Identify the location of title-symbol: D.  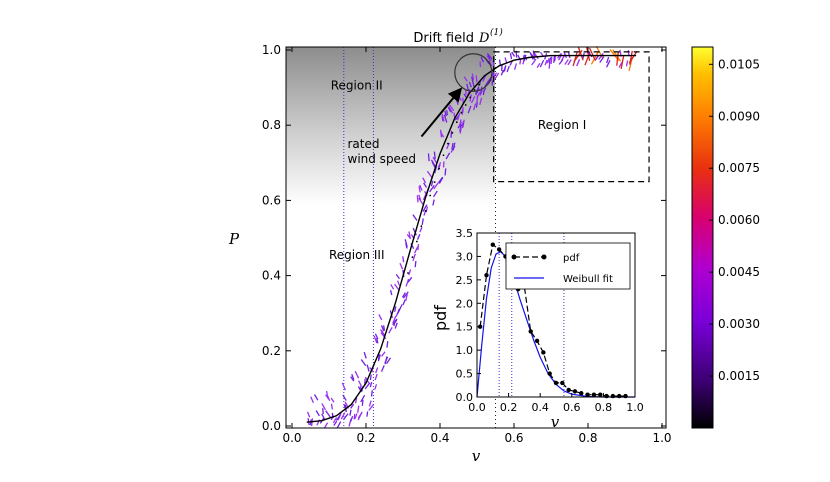
(484, 38).